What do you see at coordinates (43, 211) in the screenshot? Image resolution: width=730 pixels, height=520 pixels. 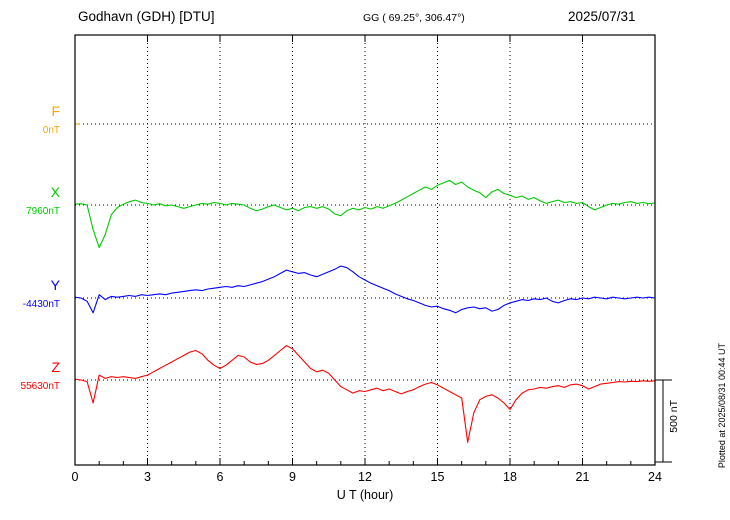 I see `series-baseline-value-X: 7960nT` at bounding box center [43, 211].